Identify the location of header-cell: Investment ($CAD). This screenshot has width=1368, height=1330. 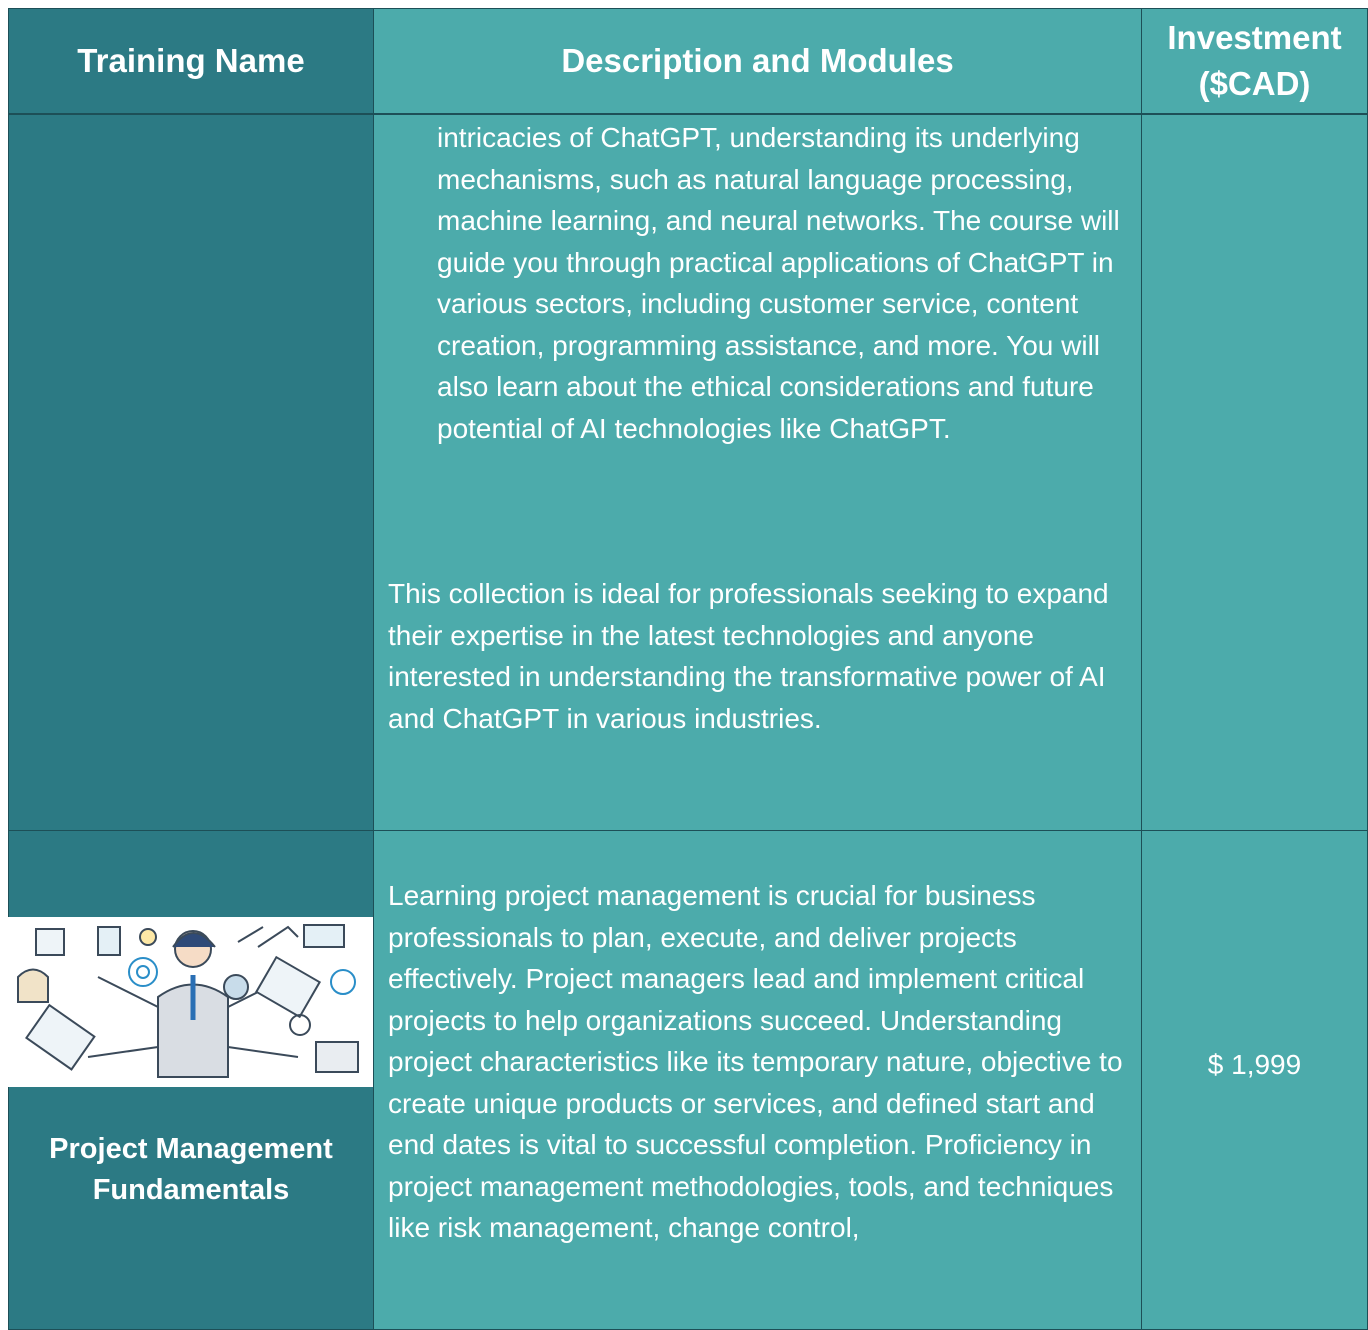
(1254, 61).